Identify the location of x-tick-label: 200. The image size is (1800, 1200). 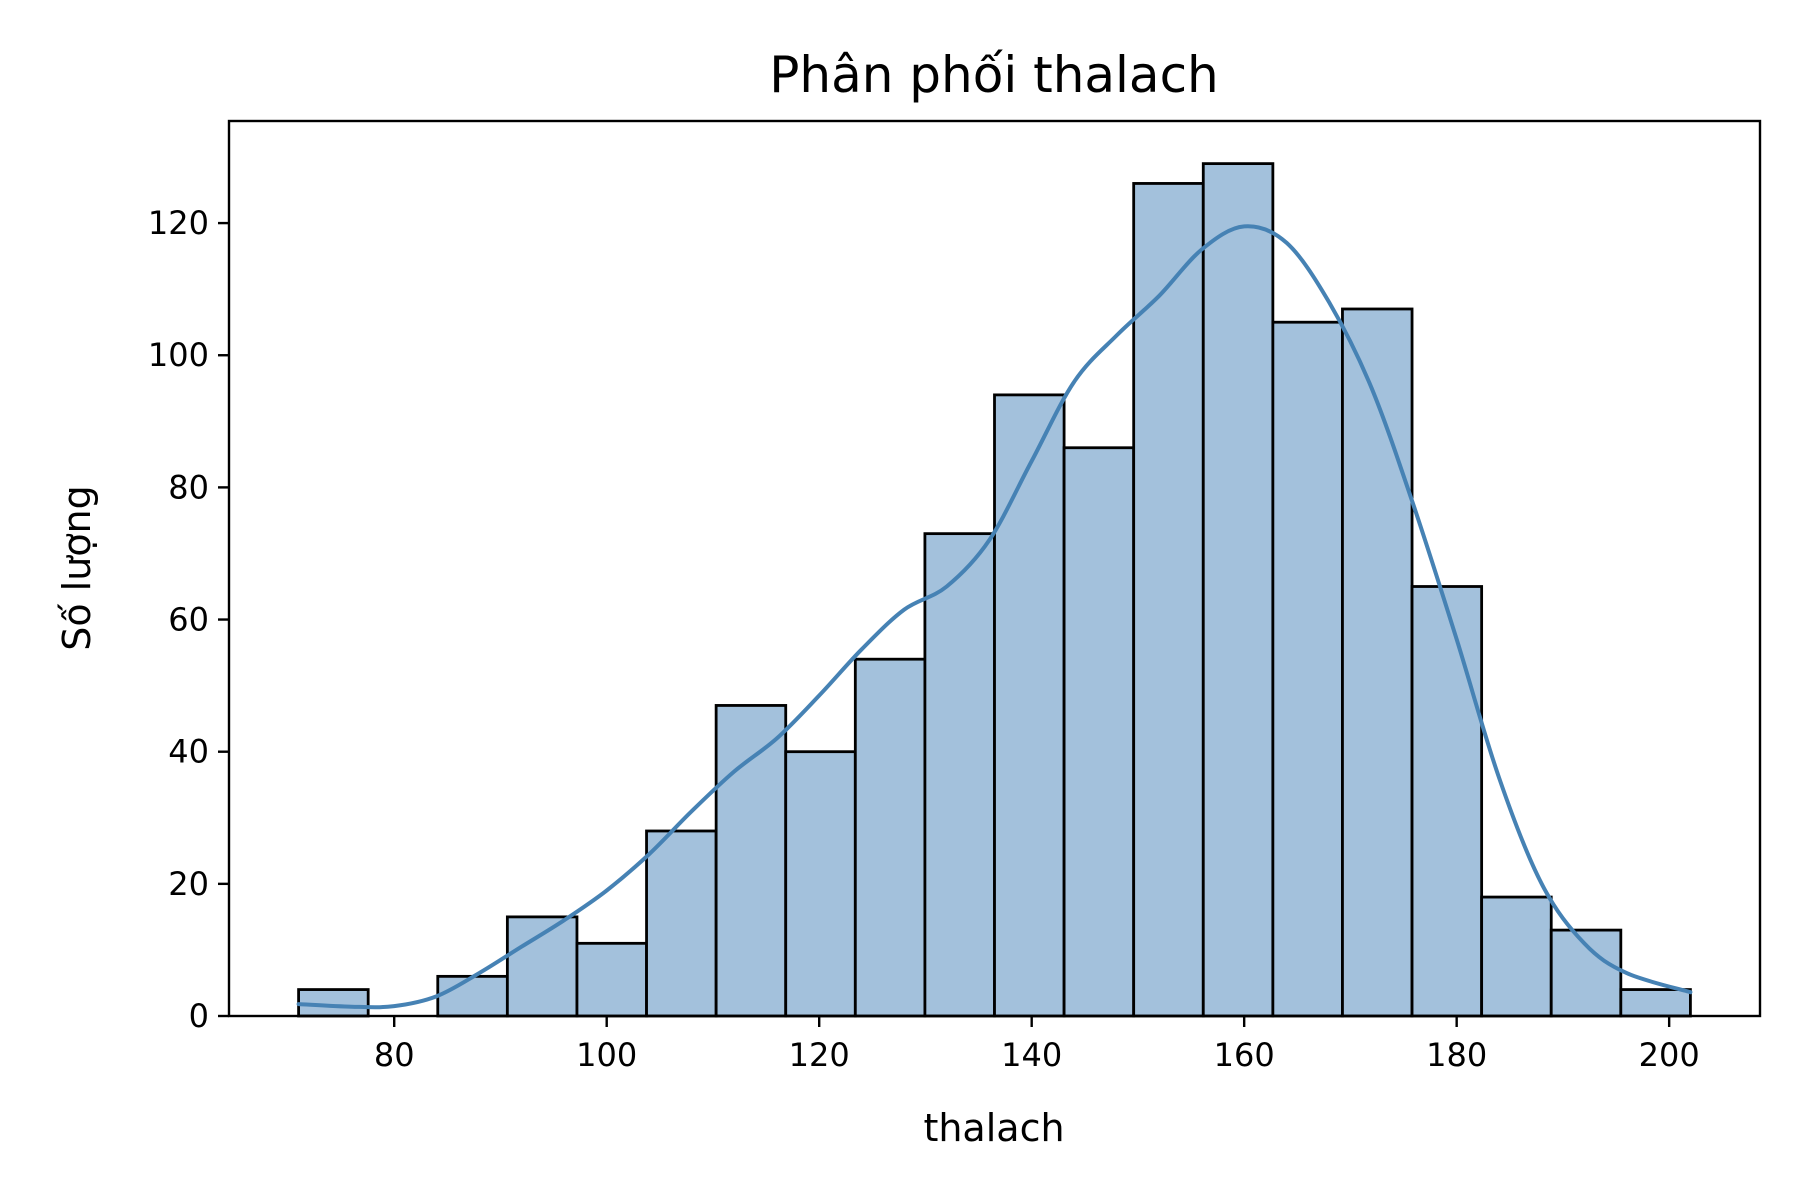
(1669, 1055).